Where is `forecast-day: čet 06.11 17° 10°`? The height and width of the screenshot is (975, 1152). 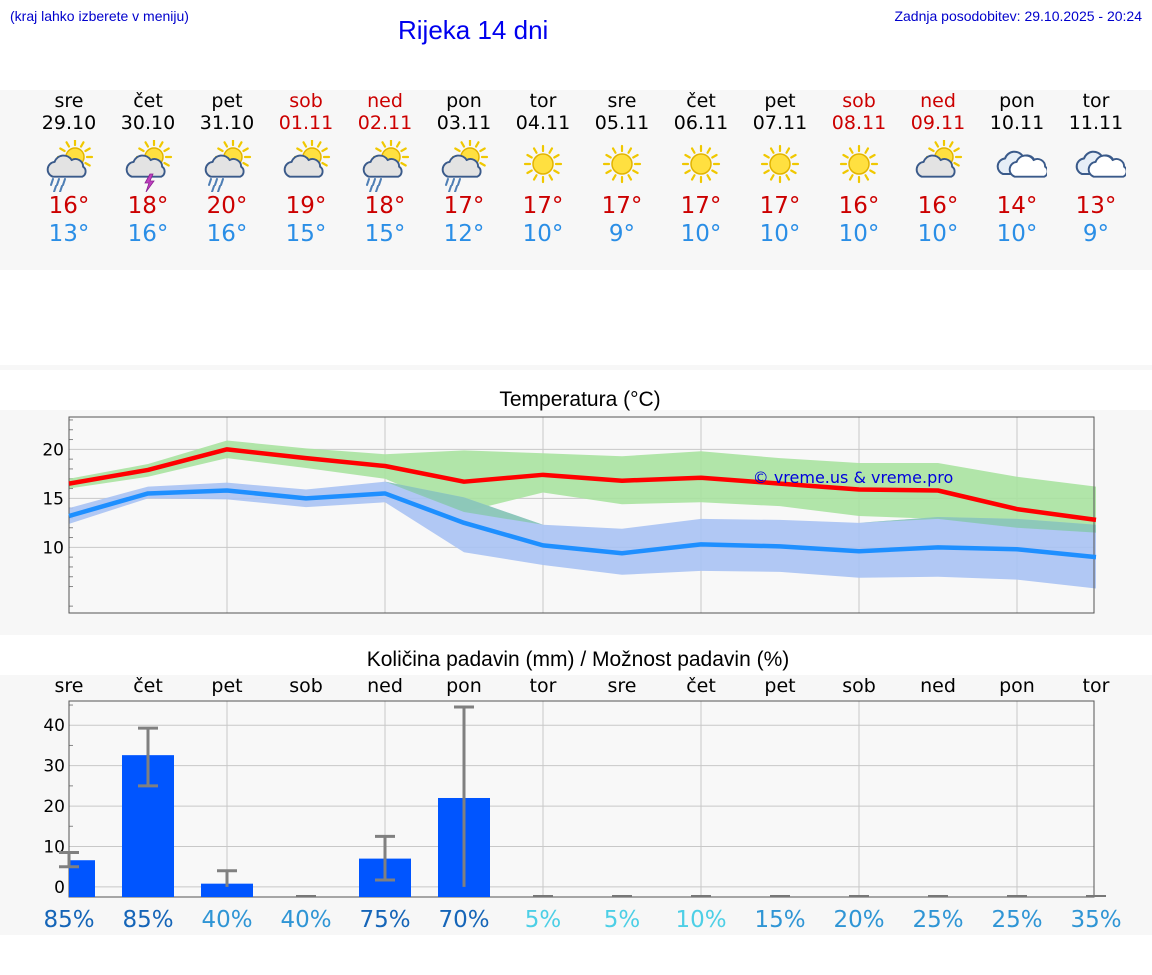
forecast-day: čet 06.11 17° 10° is located at coordinates (701, 169).